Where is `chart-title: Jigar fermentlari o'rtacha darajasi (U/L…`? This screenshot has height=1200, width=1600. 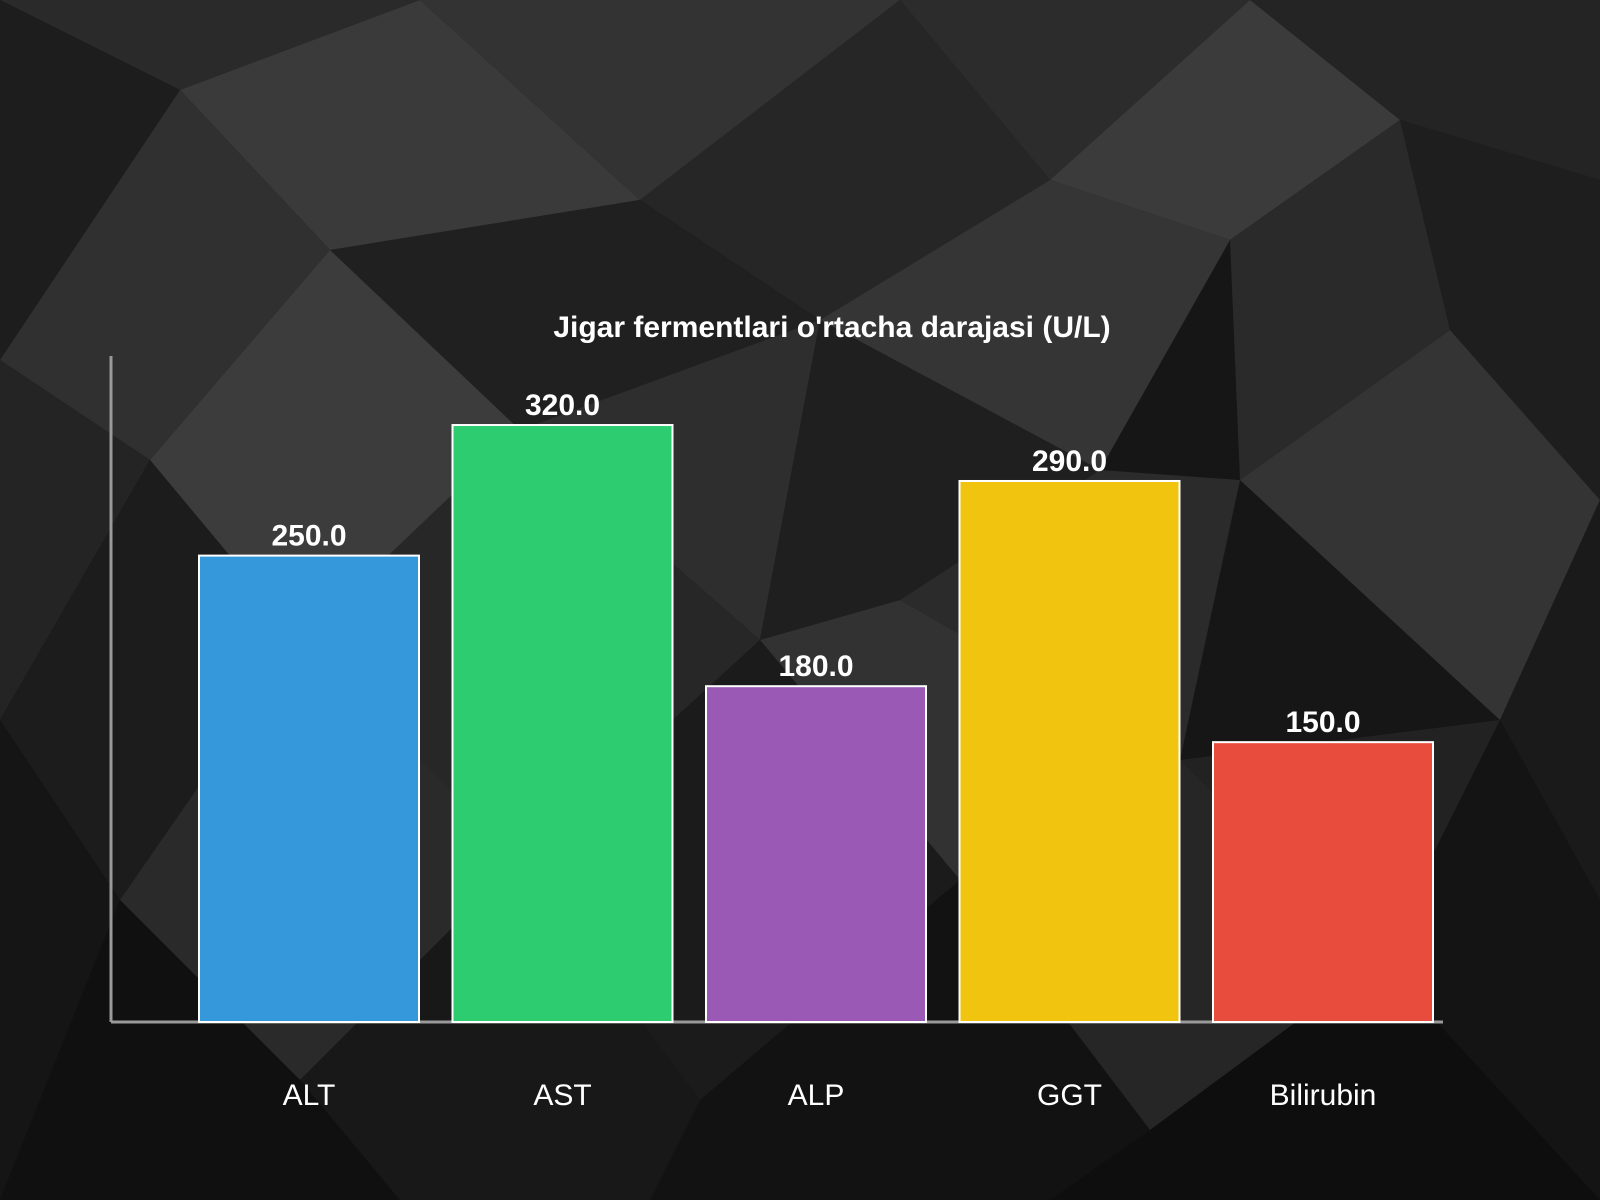 chart-title: Jigar fermentlari o'rtacha darajasi (U/L… is located at coordinates (831, 327).